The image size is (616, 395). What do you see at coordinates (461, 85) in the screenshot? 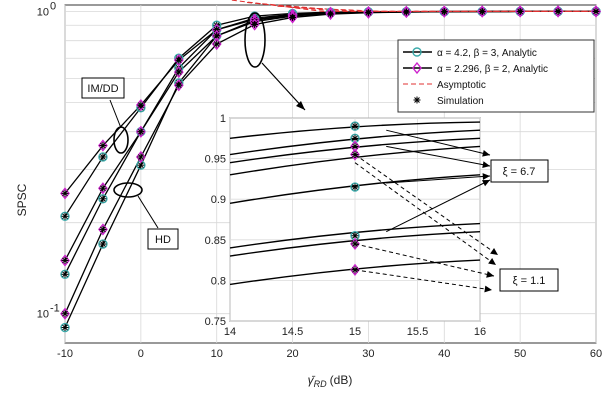
I see `legend-label: Asymptotic` at bounding box center [461, 85].